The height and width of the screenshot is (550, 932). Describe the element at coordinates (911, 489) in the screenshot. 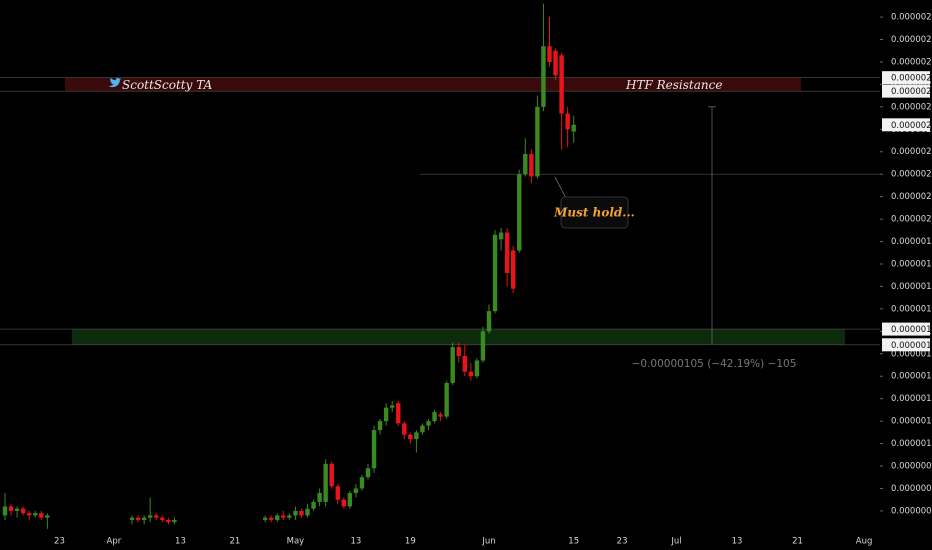

I see `y-tick-label: 0.00000080` at that location.